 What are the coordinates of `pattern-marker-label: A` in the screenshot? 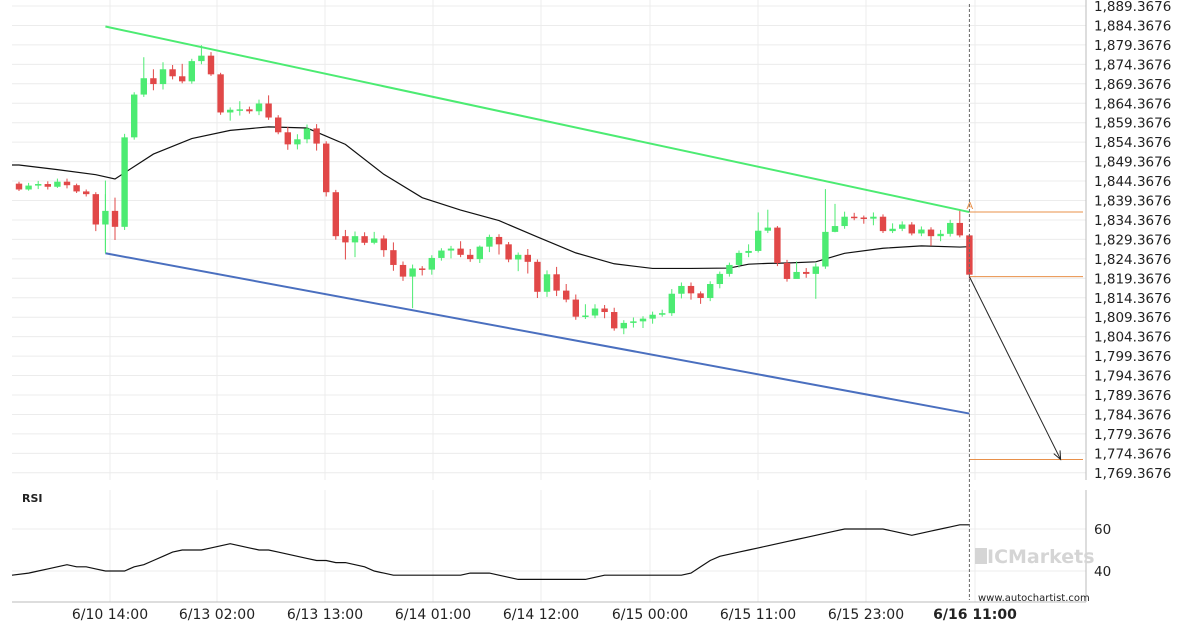 It's located at (969, 206).